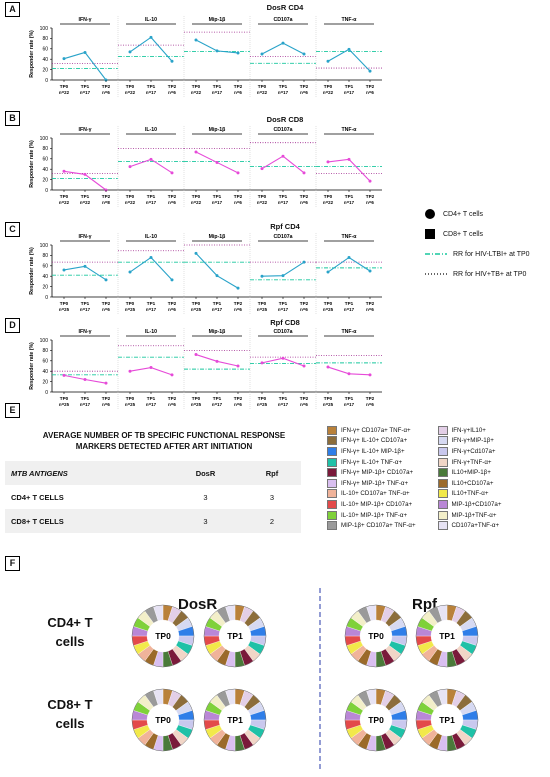 The width and height of the screenshot is (550, 777). What do you see at coordinates (490, 525) in the screenshot?
I see `combo-legend-item: CD107a+TNF-α+` at bounding box center [490, 525].